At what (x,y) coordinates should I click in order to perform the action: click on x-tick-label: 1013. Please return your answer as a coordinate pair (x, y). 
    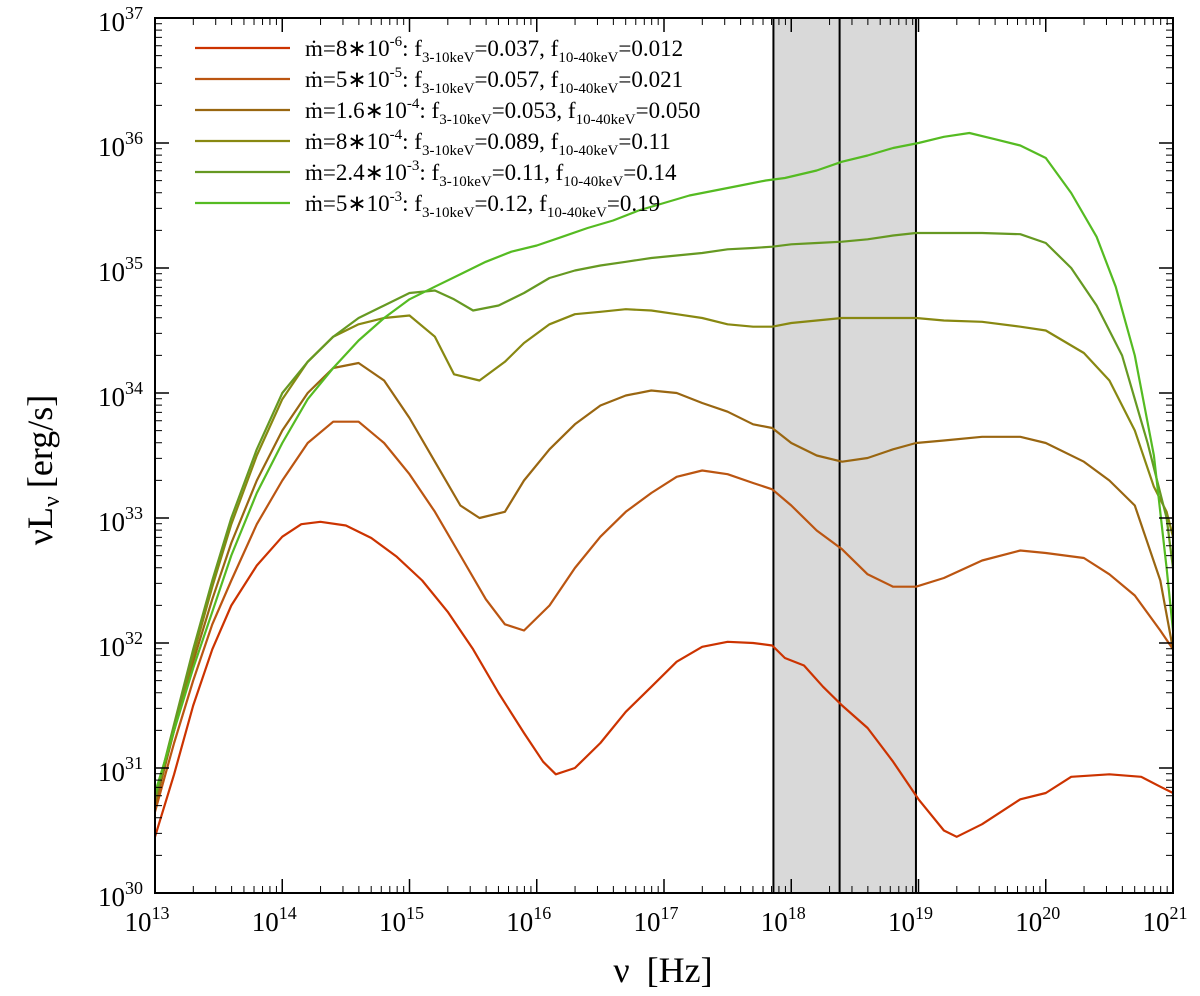
    Looking at the image, I should click on (147, 920).